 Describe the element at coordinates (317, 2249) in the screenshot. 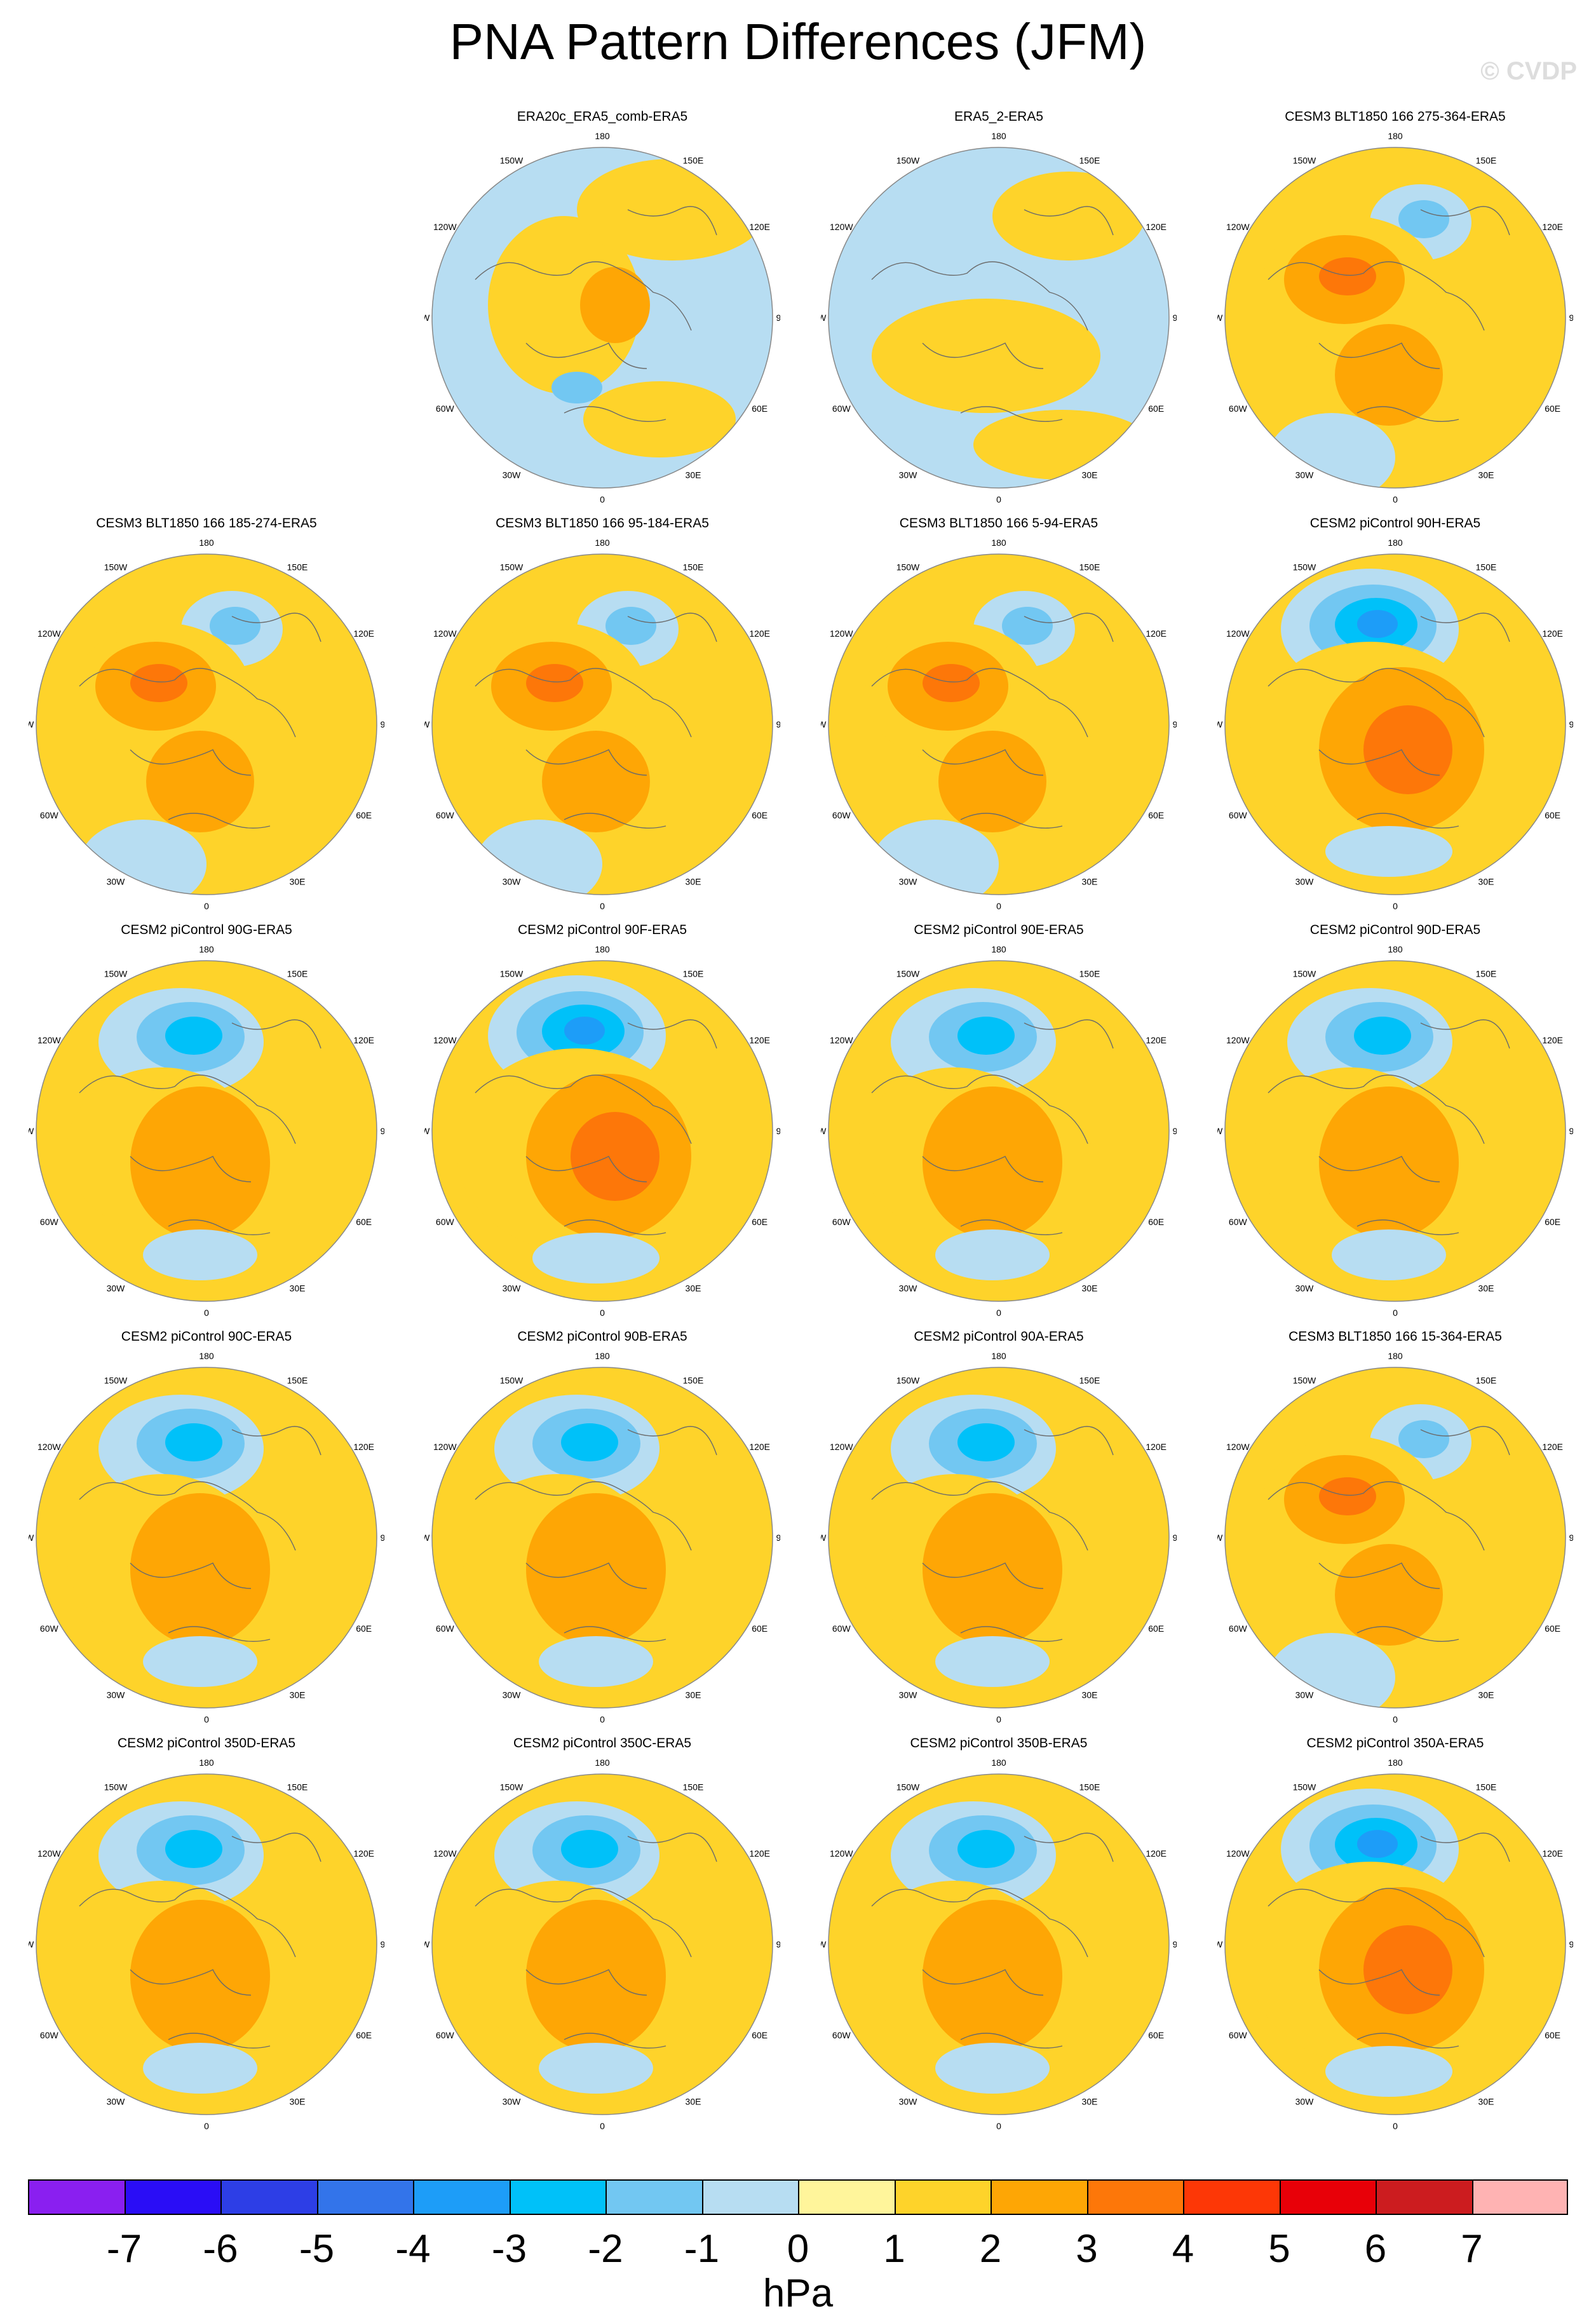

I see `colorbar-tick-label: -5` at that location.